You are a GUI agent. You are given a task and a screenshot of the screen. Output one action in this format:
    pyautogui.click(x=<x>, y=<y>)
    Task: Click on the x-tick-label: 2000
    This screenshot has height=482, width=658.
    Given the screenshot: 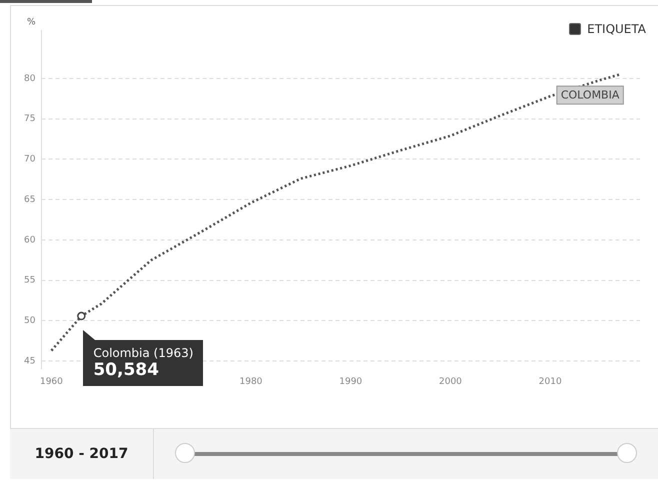 What is the action you would take?
    pyautogui.click(x=450, y=381)
    